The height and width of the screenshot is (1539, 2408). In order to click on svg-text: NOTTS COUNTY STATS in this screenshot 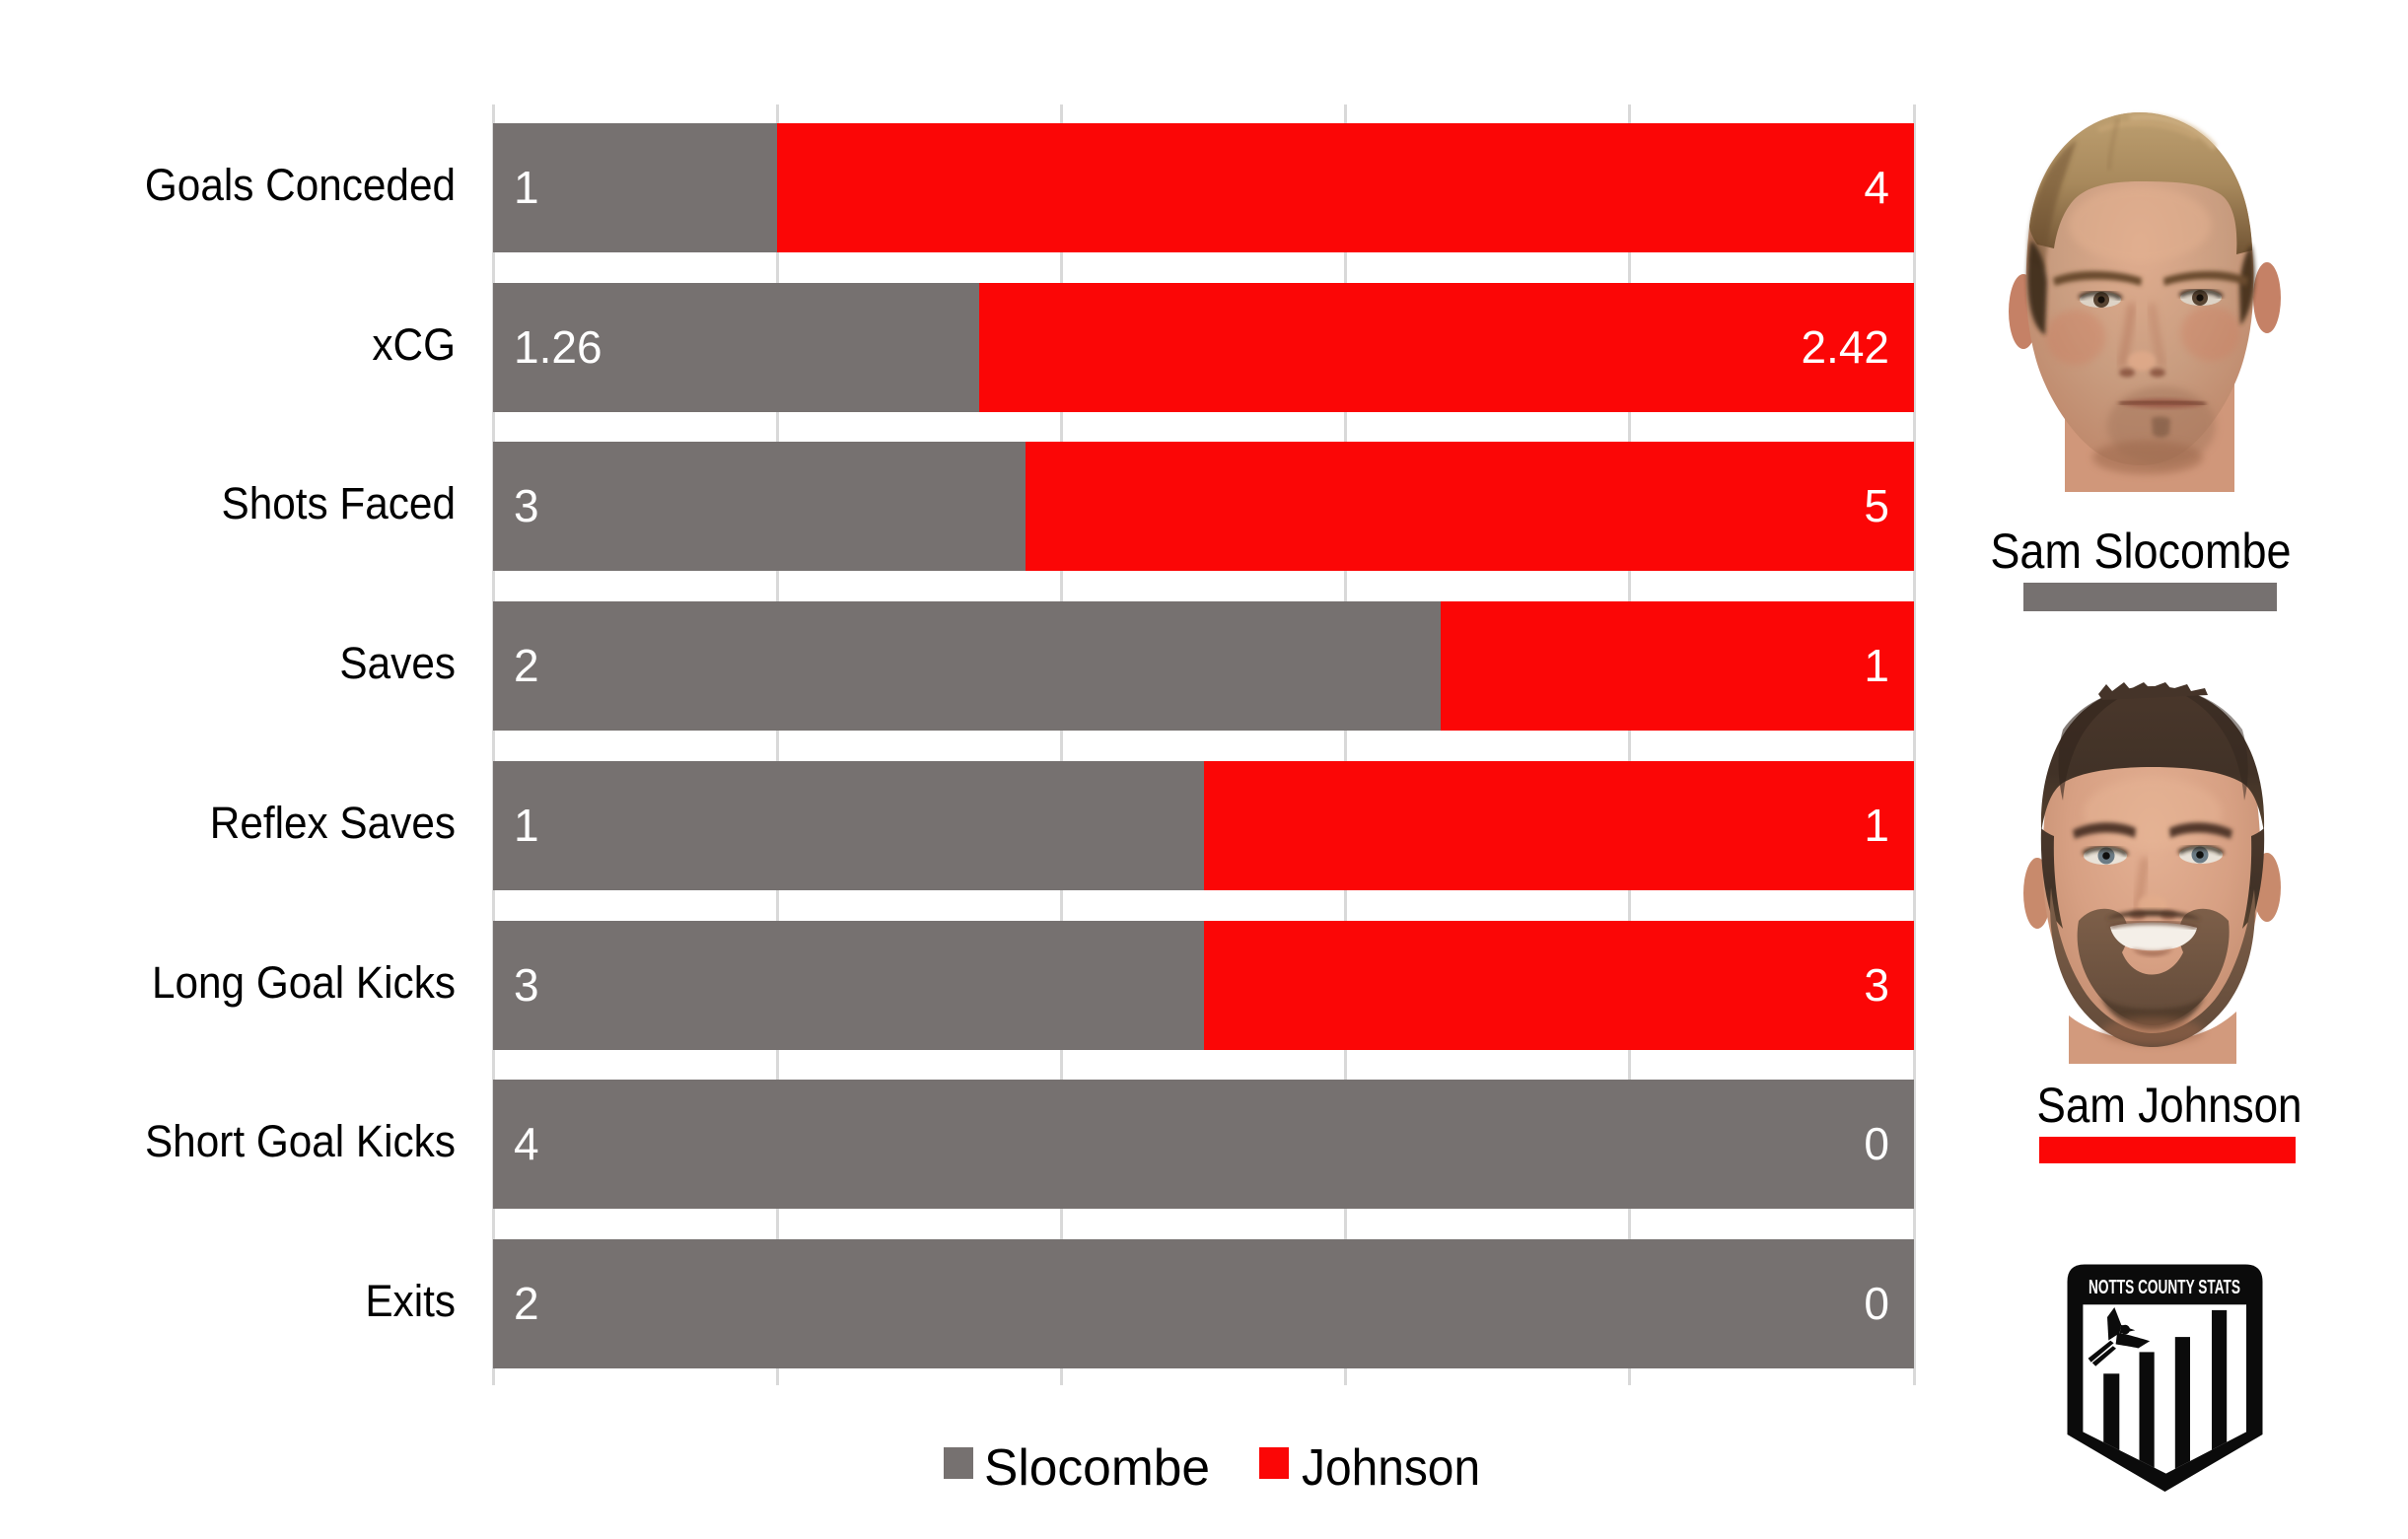, I will do `click(2164, 1287)`.